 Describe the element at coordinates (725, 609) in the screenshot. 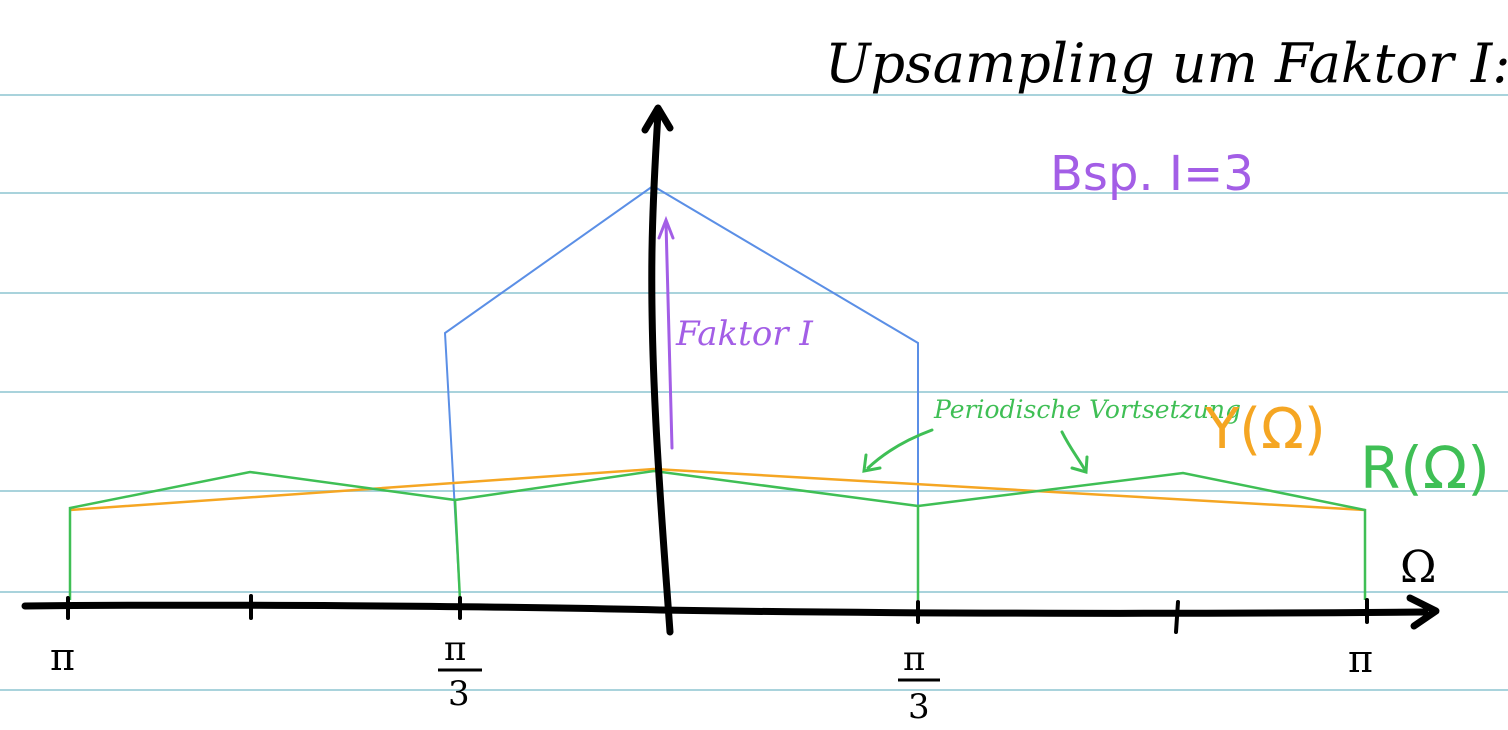

I see `x-axis` at that location.